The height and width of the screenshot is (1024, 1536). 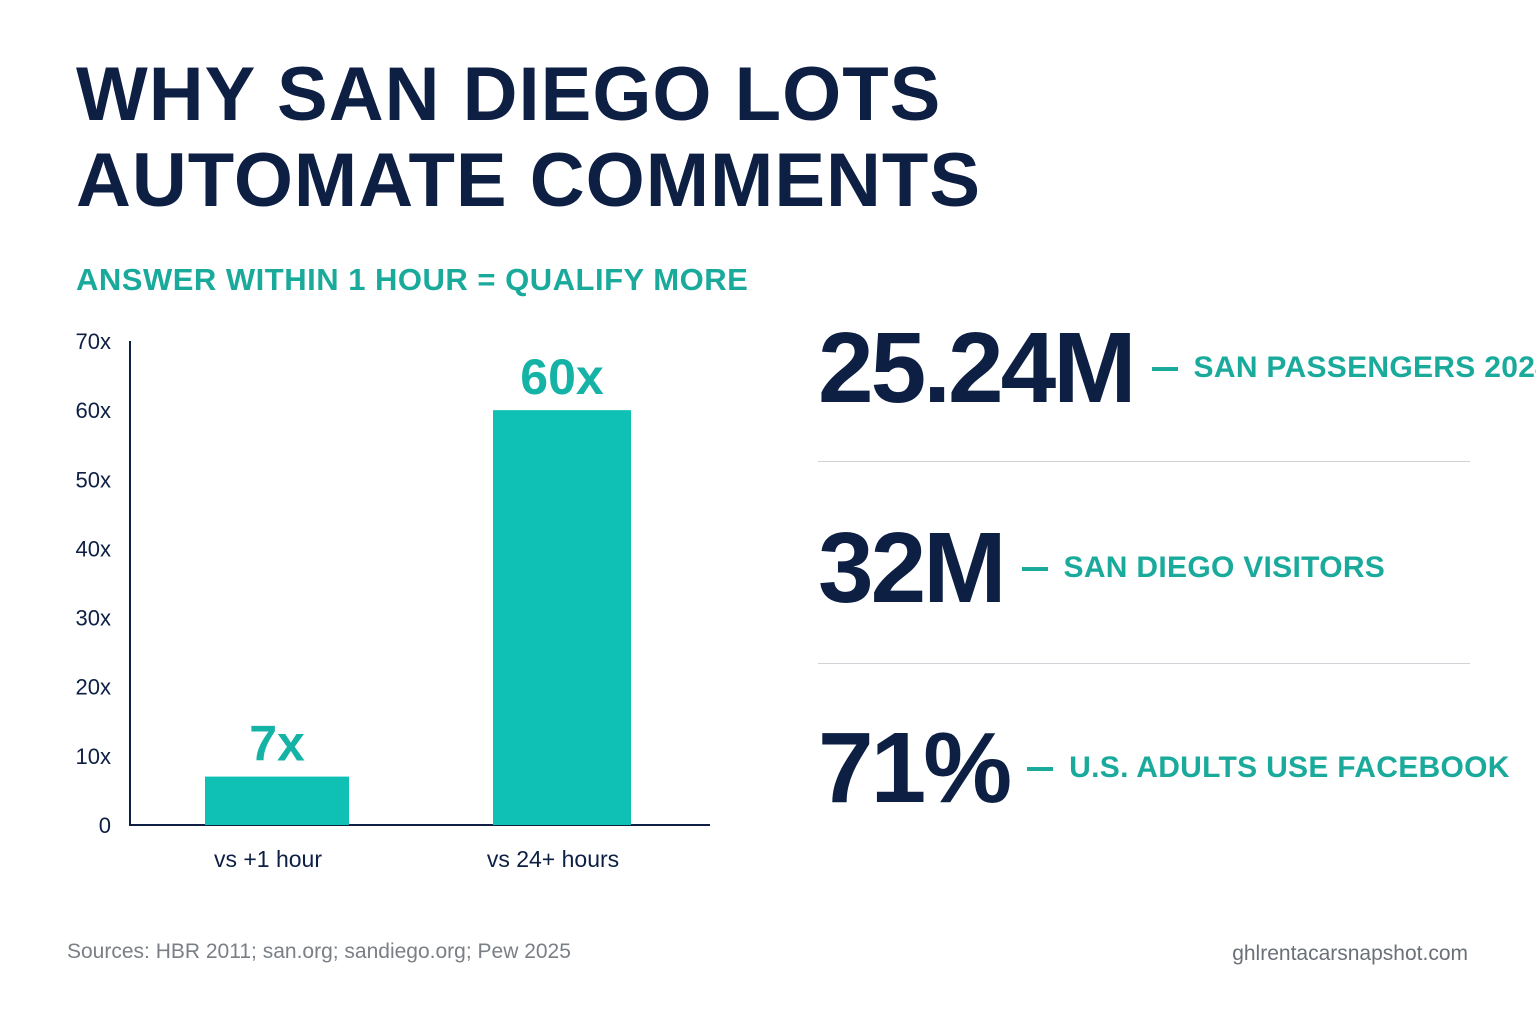 What do you see at coordinates (93, 756) in the screenshot?
I see `y-tick-label: 10x` at bounding box center [93, 756].